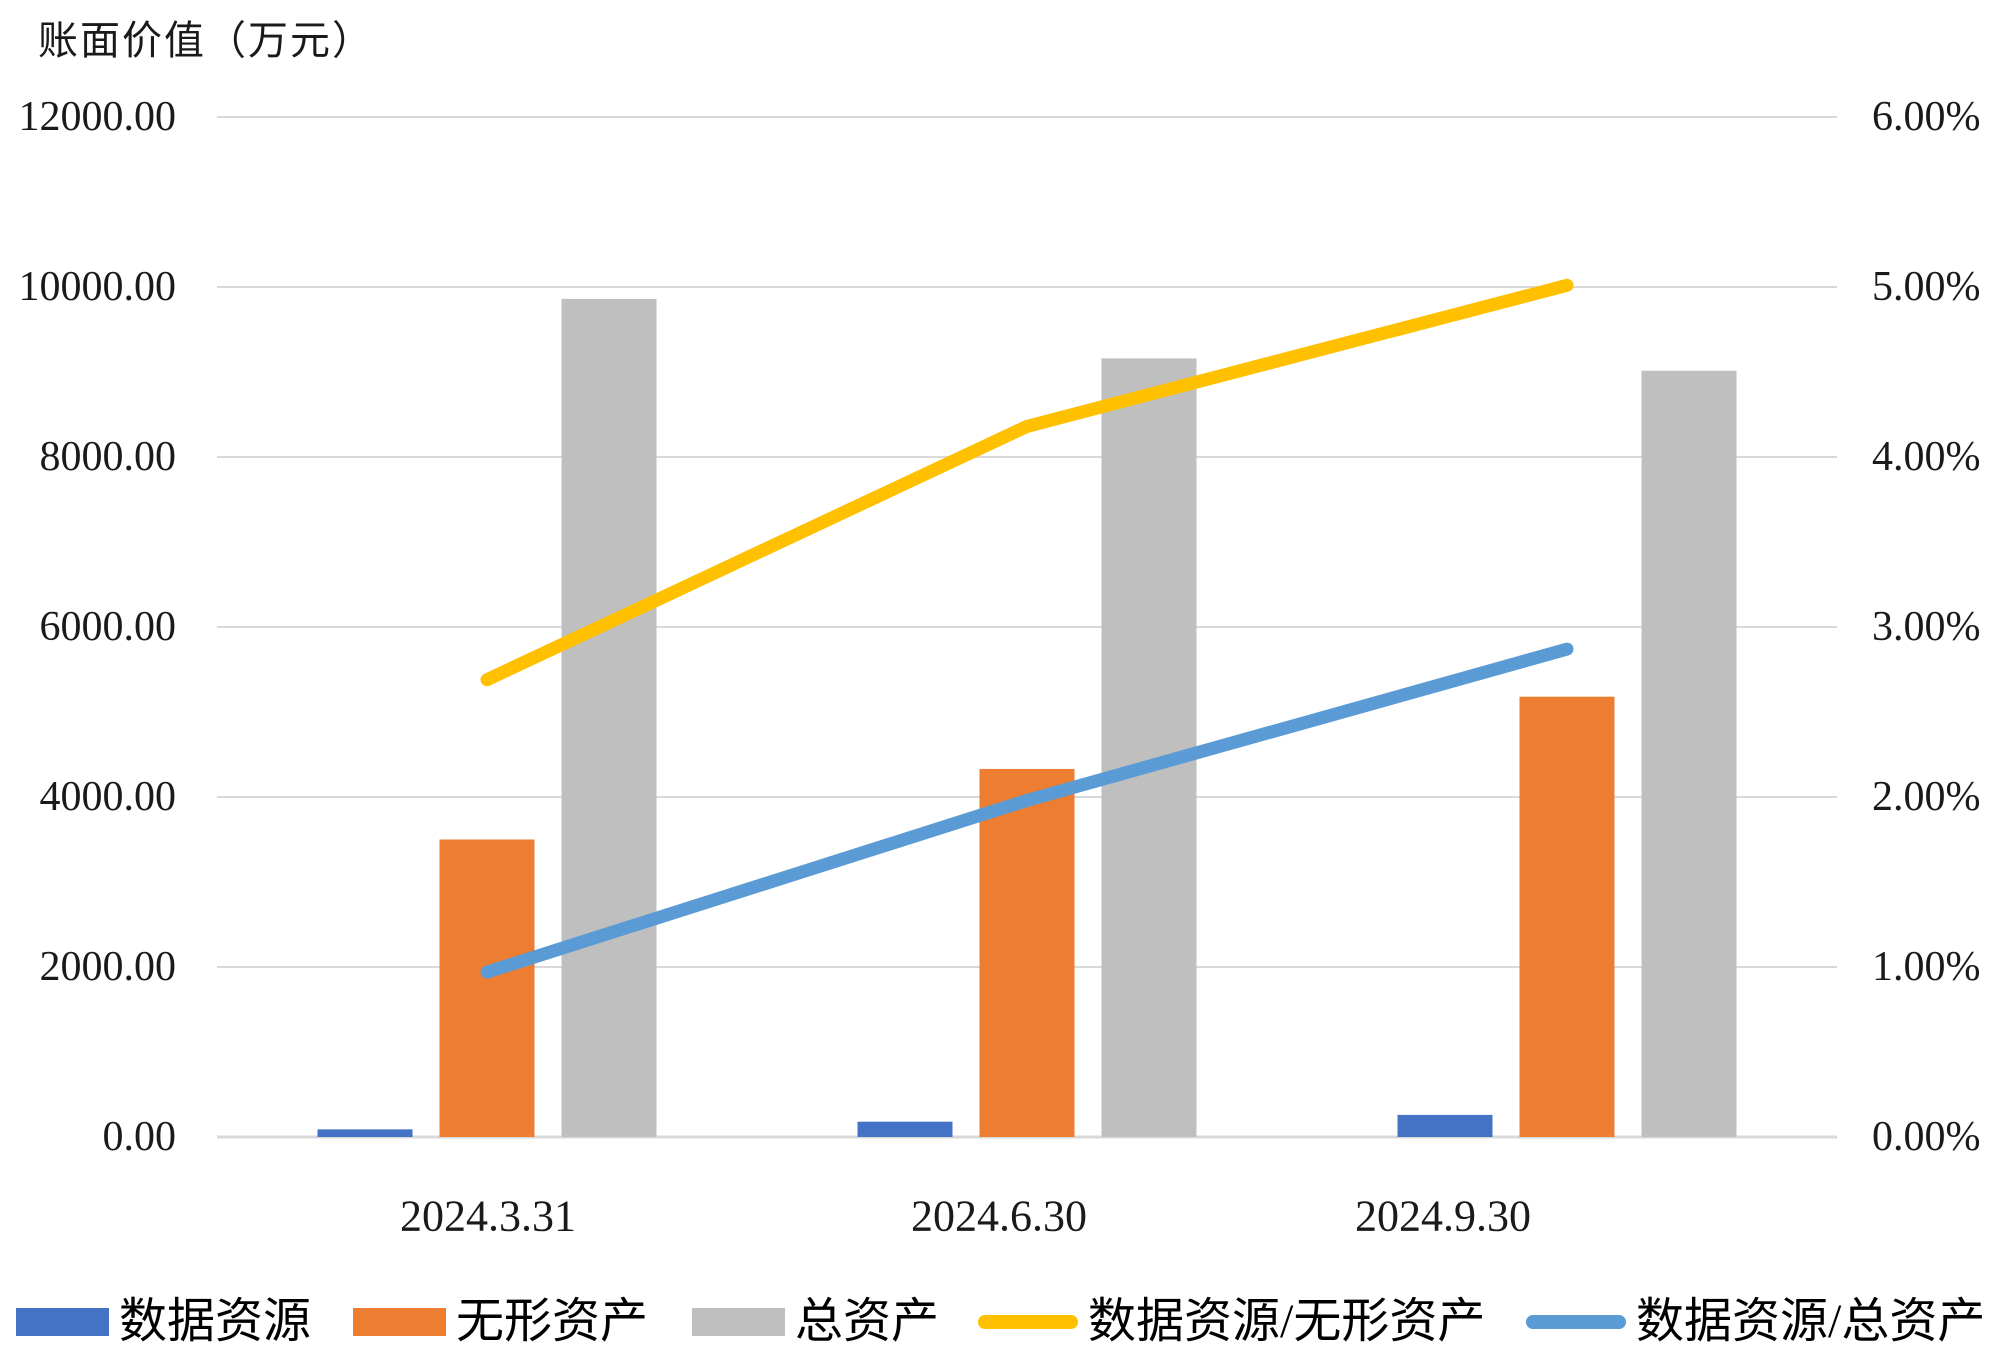 The height and width of the screenshot is (1353, 2000). Describe the element at coordinates (488, 1216) in the screenshot. I see `category-label: 2024.3.31` at that location.